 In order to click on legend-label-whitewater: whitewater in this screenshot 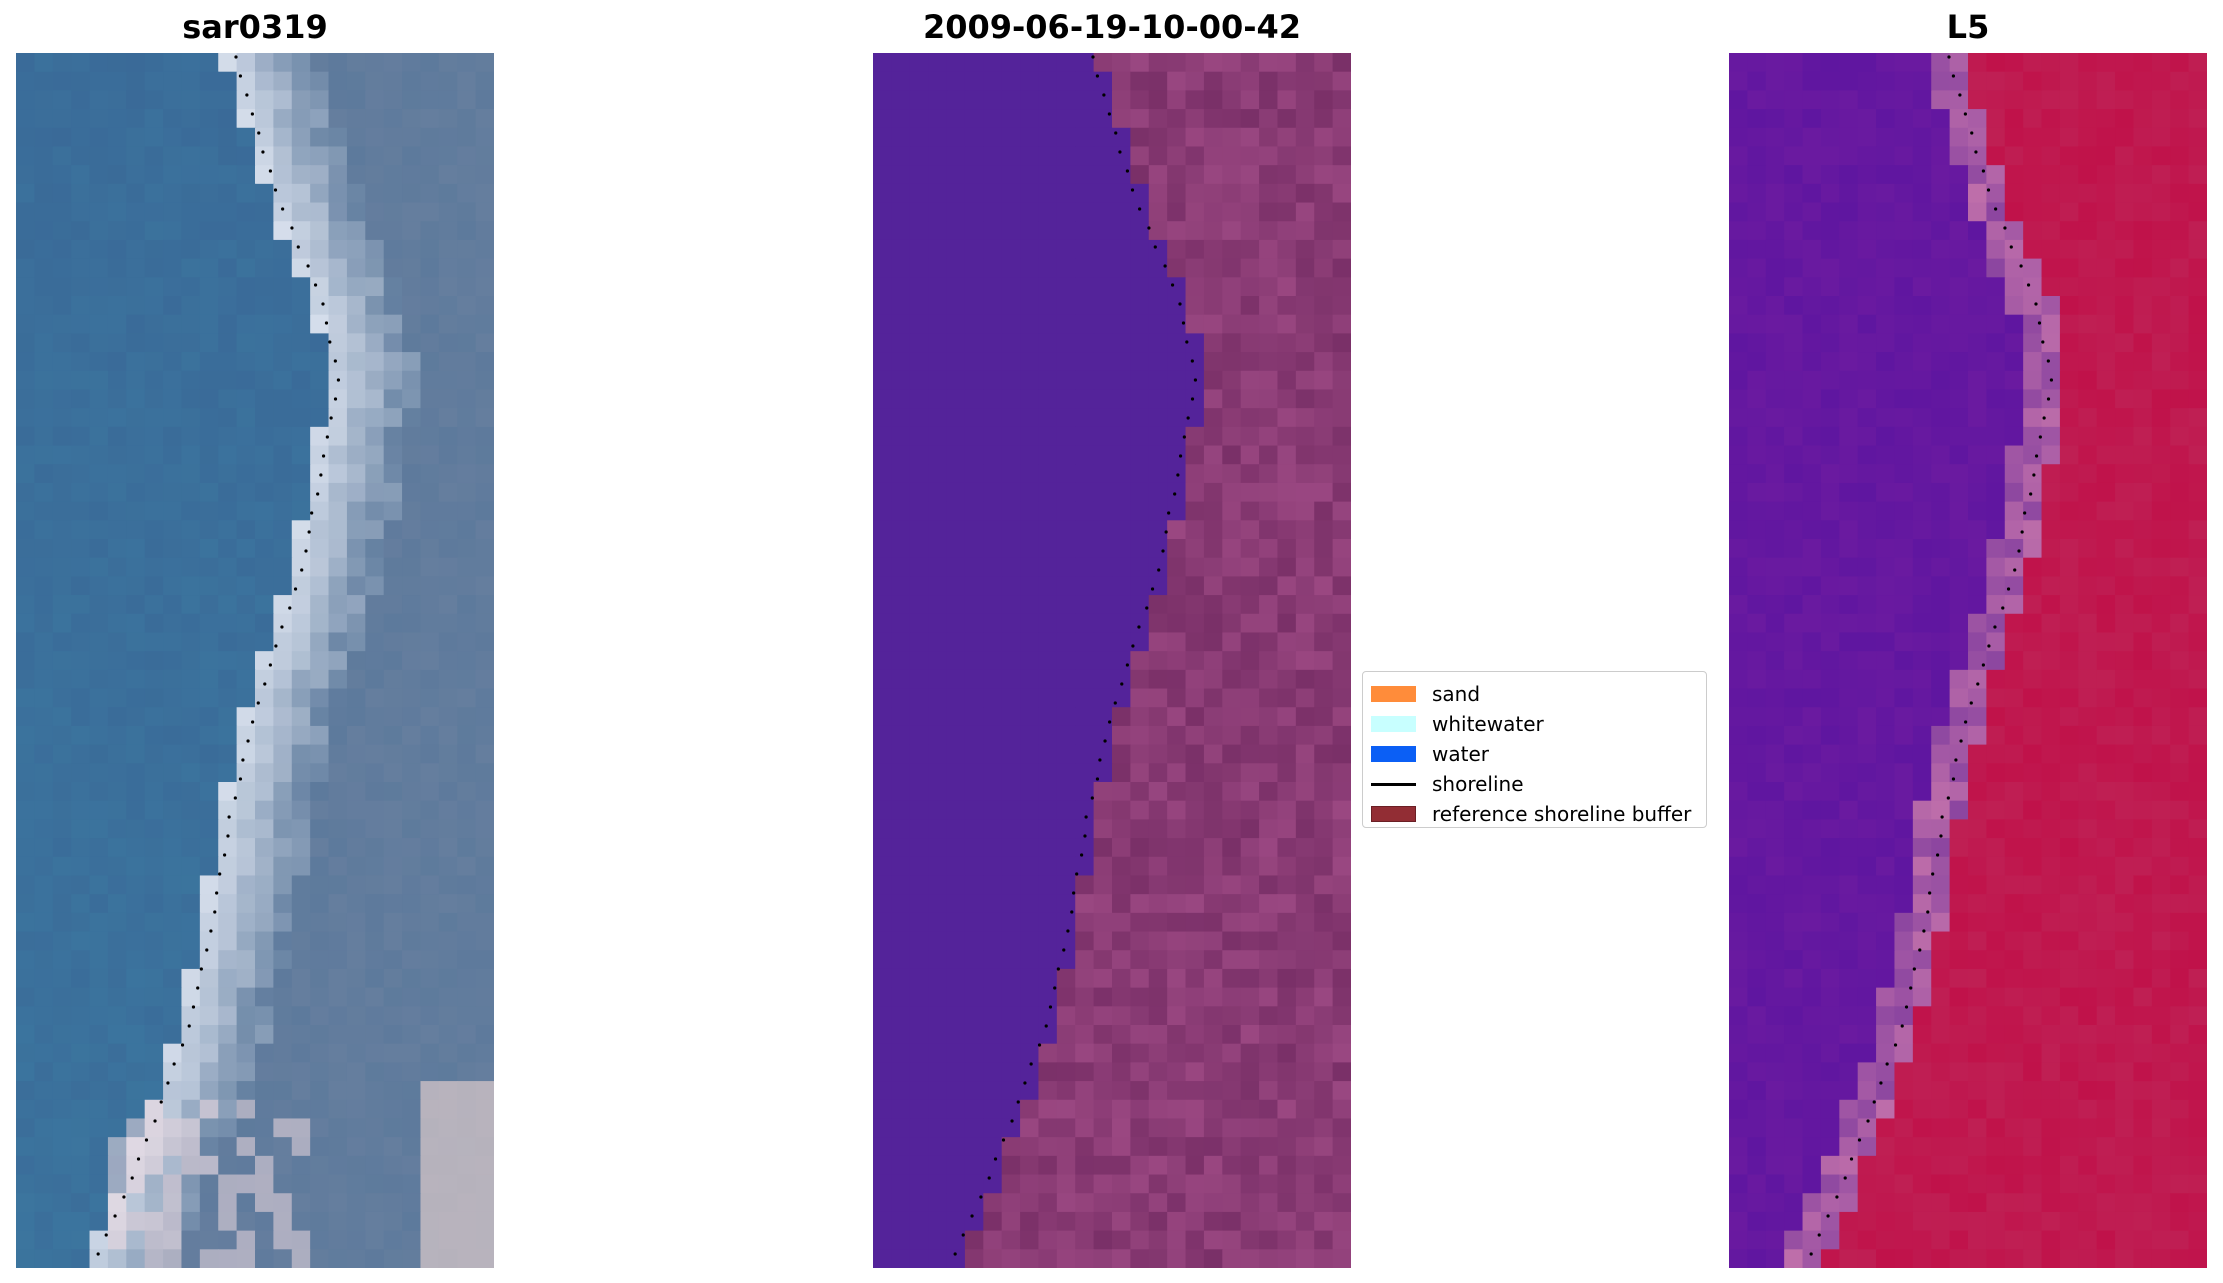, I will do `click(1488, 724)`.